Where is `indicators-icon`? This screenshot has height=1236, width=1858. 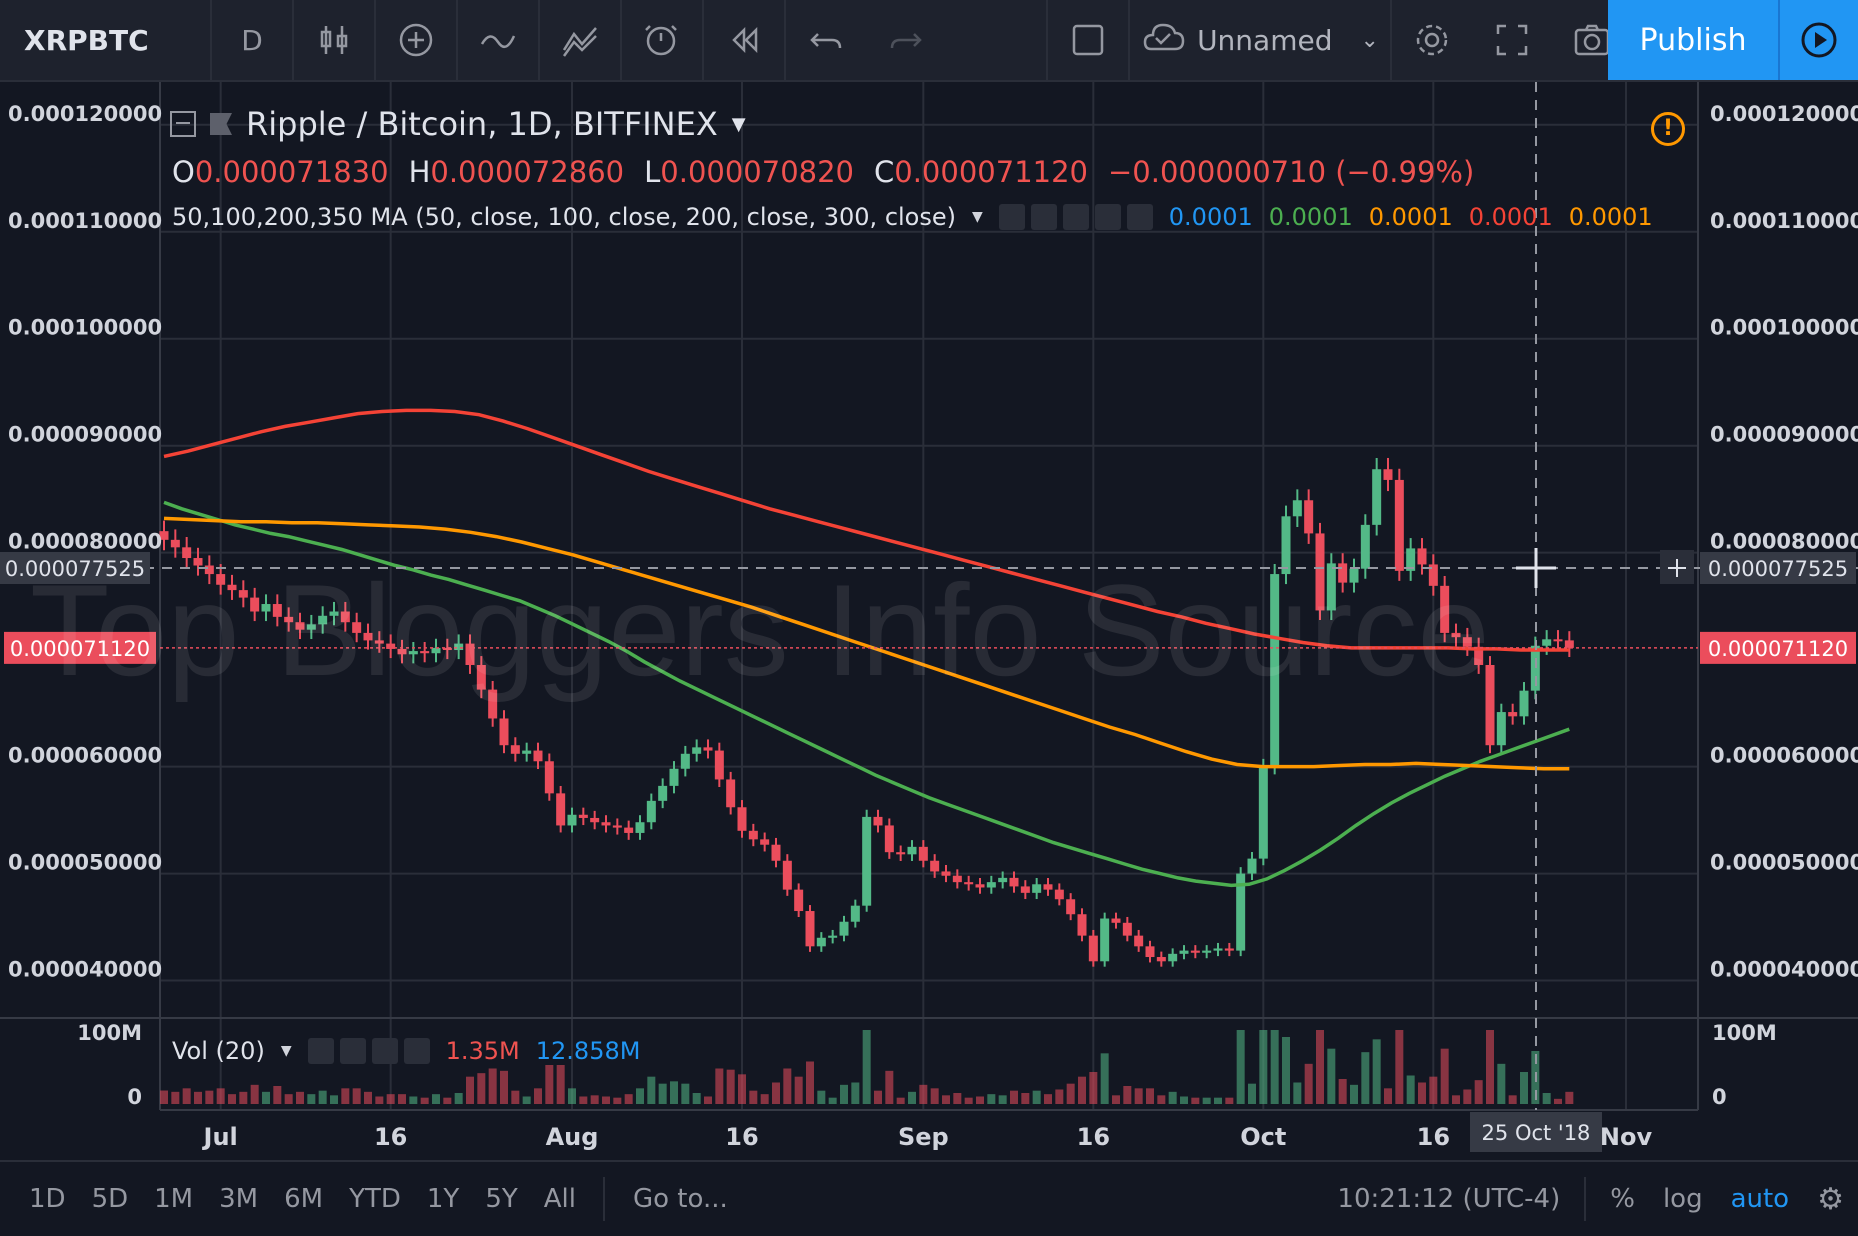
indicators-icon is located at coordinates (498, 40).